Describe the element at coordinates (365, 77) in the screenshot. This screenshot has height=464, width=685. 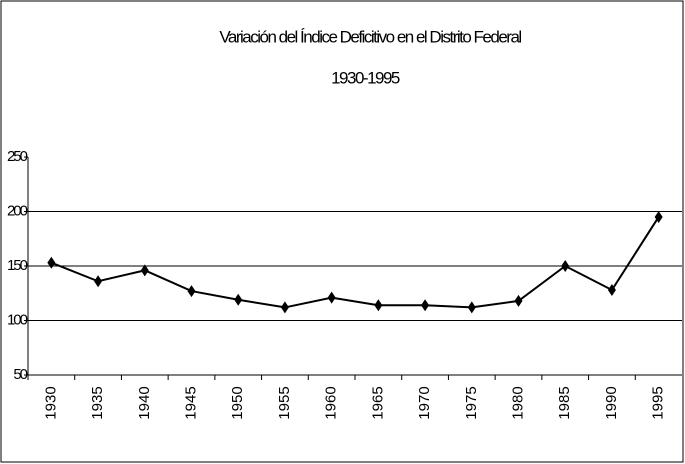
I see `chart-subtitle: 1930-1995` at that location.